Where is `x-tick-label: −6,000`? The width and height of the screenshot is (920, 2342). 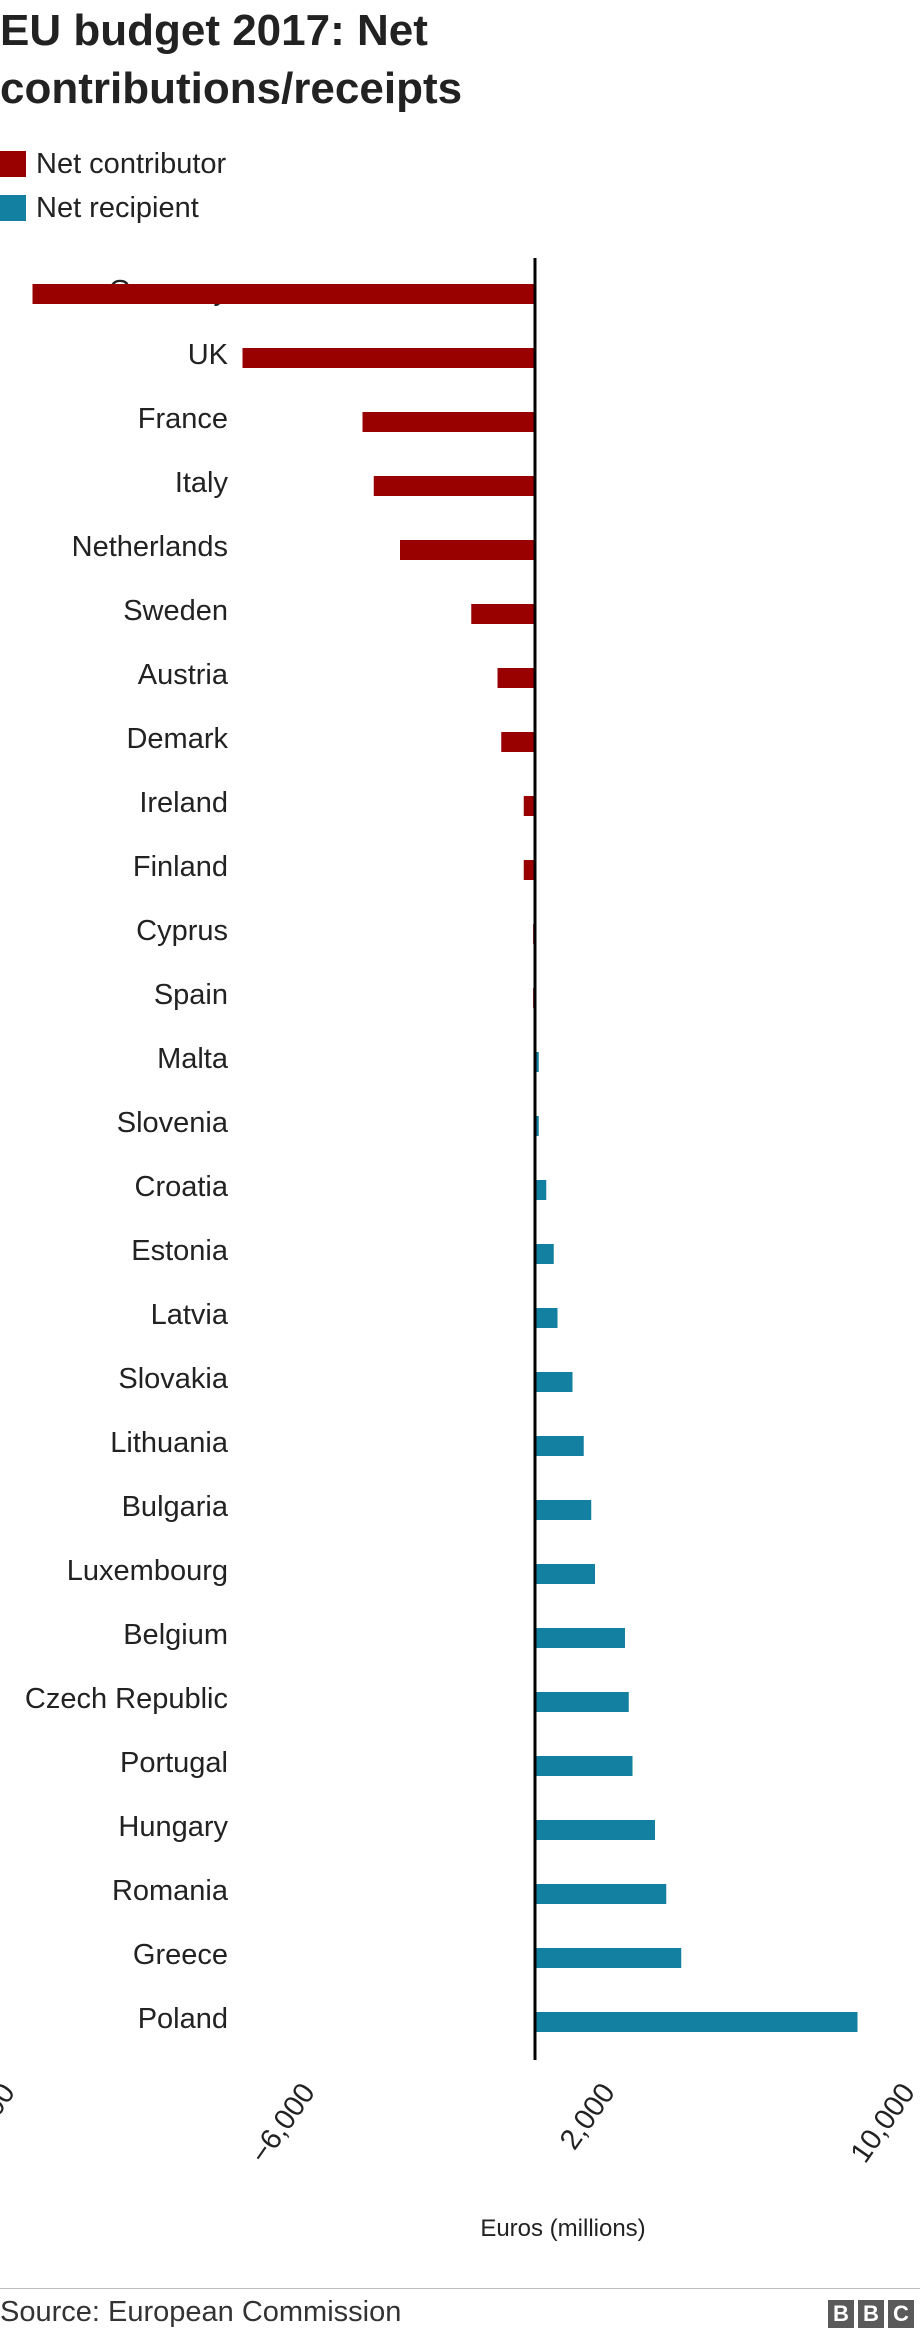
x-tick-label: −6,000 is located at coordinates (283, 2124).